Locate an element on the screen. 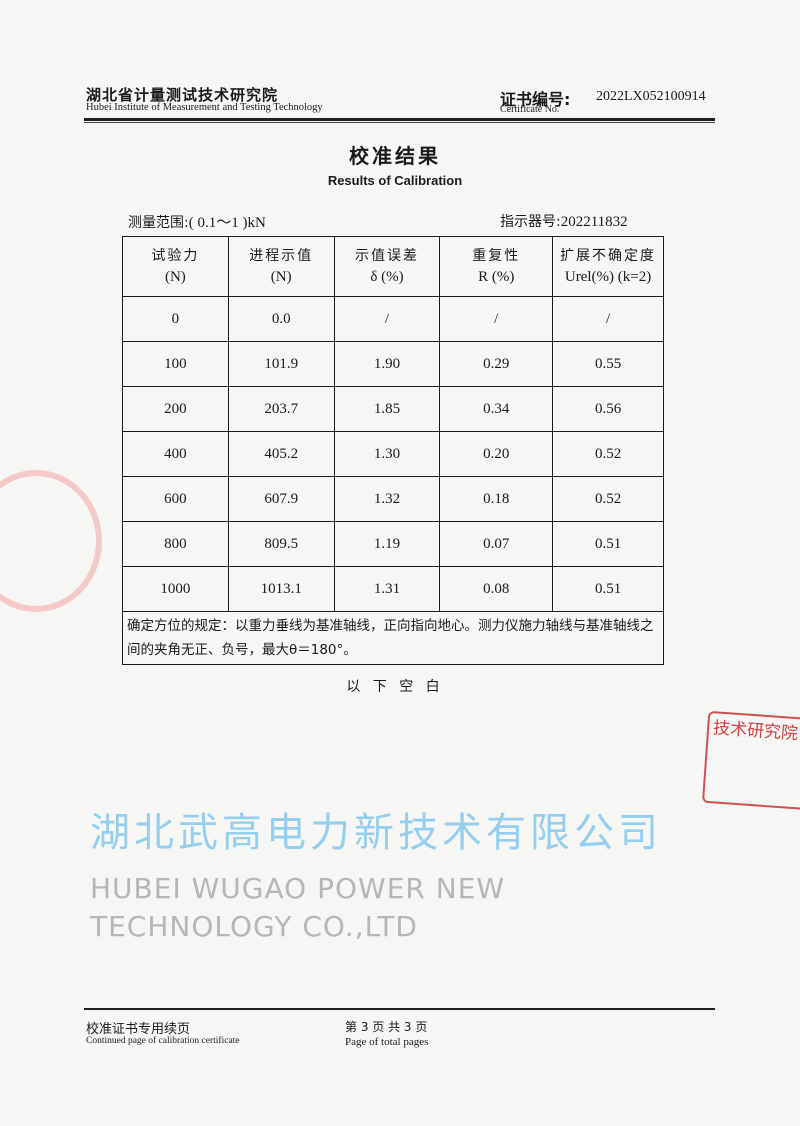 The width and height of the screenshot is (800, 1126). page-title-en: Results of Calibration is located at coordinates (395, 180).